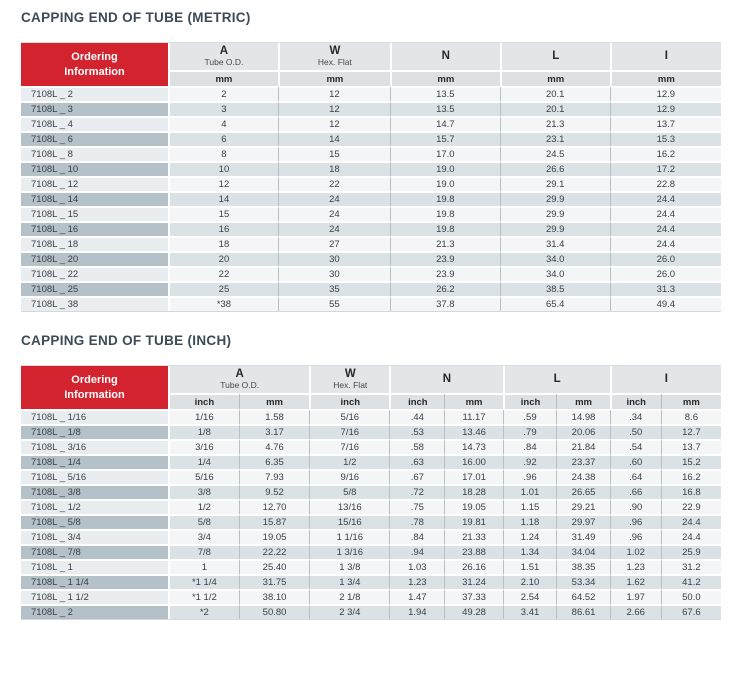 Image resolution: width=742 pixels, height=685 pixels. What do you see at coordinates (529, 536) in the screenshot?
I see `value-cell: 1.24` at bounding box center [529, 536].